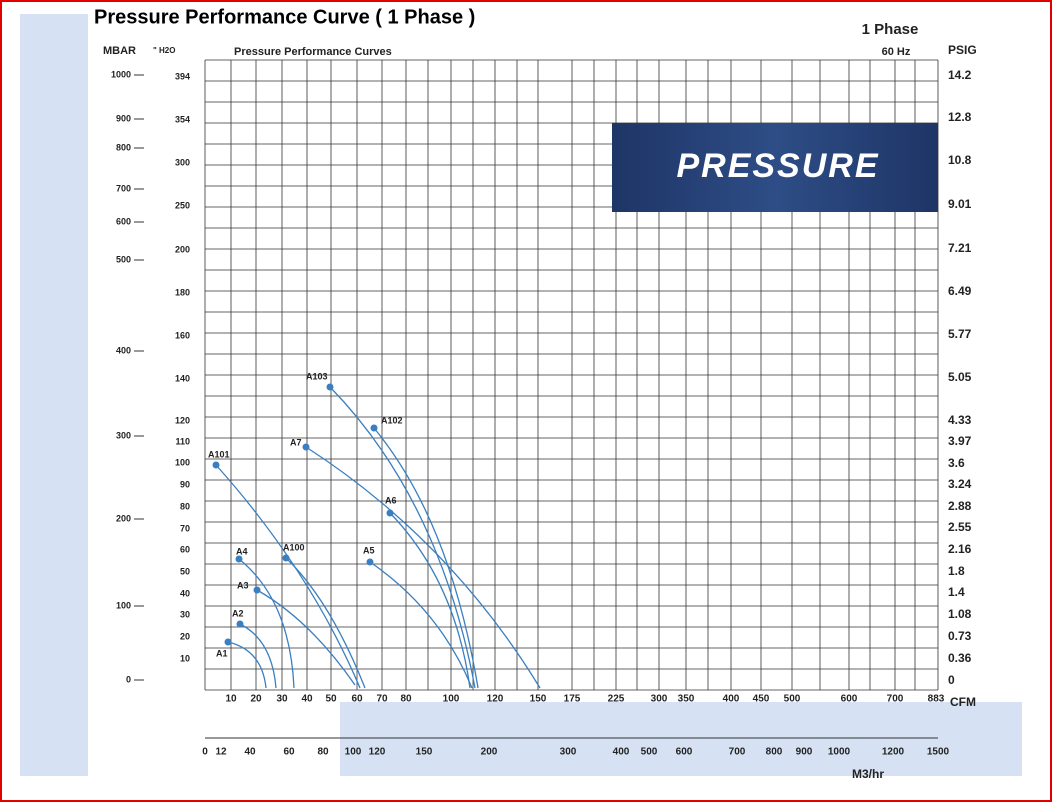  I want to click on mbar-tick-label: 100, so click(123, 605).